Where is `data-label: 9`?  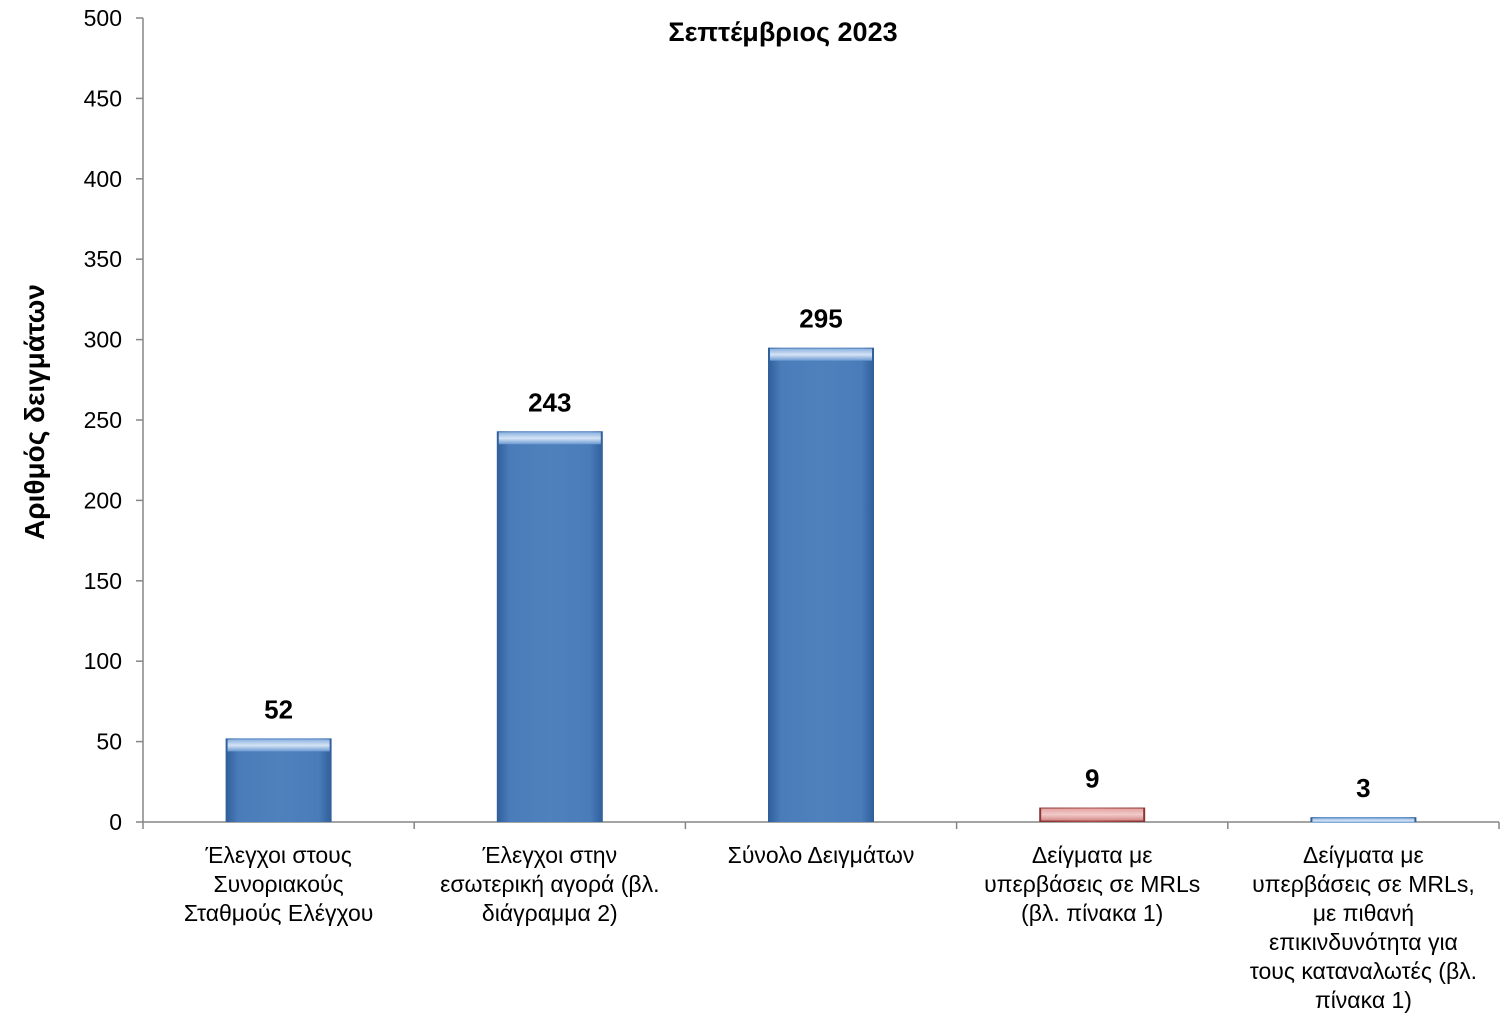 data-label: 9 is located at coordinates (1092, 779).